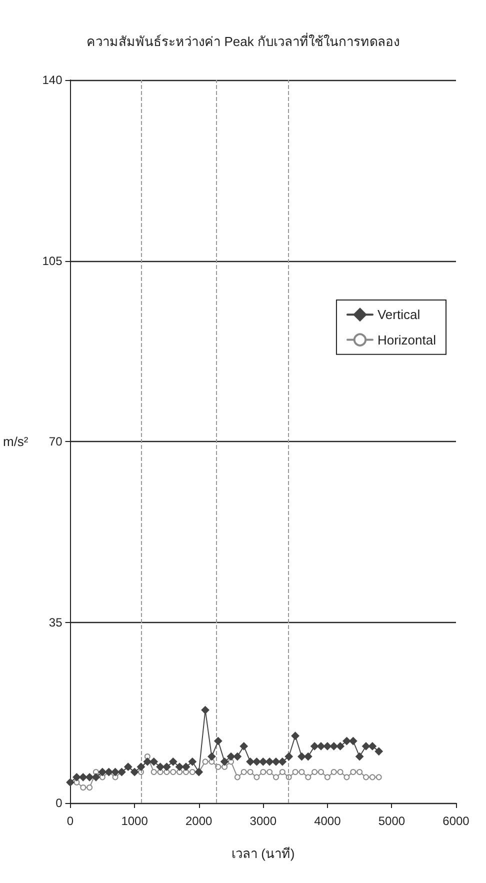 This screenshot has width=486, height=883. I want to click on x-tick-label: 6000, so click(456, 821).